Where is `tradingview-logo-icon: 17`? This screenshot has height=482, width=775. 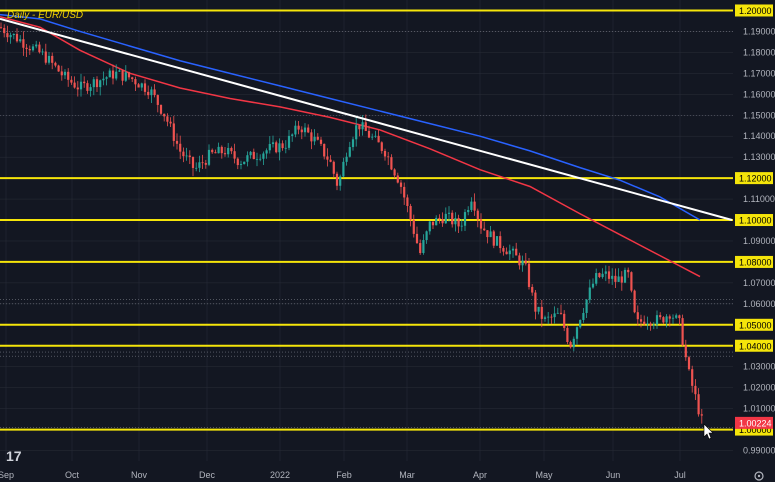
tradingview-logo-icon: 17 is located at coordinates (14, 456).